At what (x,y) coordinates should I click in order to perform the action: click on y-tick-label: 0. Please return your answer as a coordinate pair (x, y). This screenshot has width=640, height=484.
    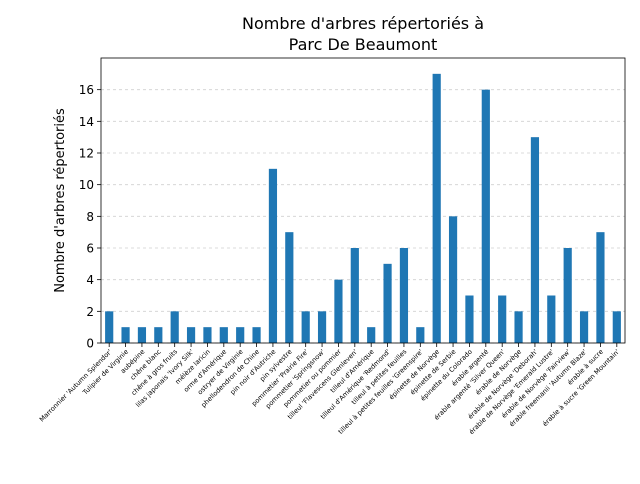
    Looking at the image, I should click on (90, 344).